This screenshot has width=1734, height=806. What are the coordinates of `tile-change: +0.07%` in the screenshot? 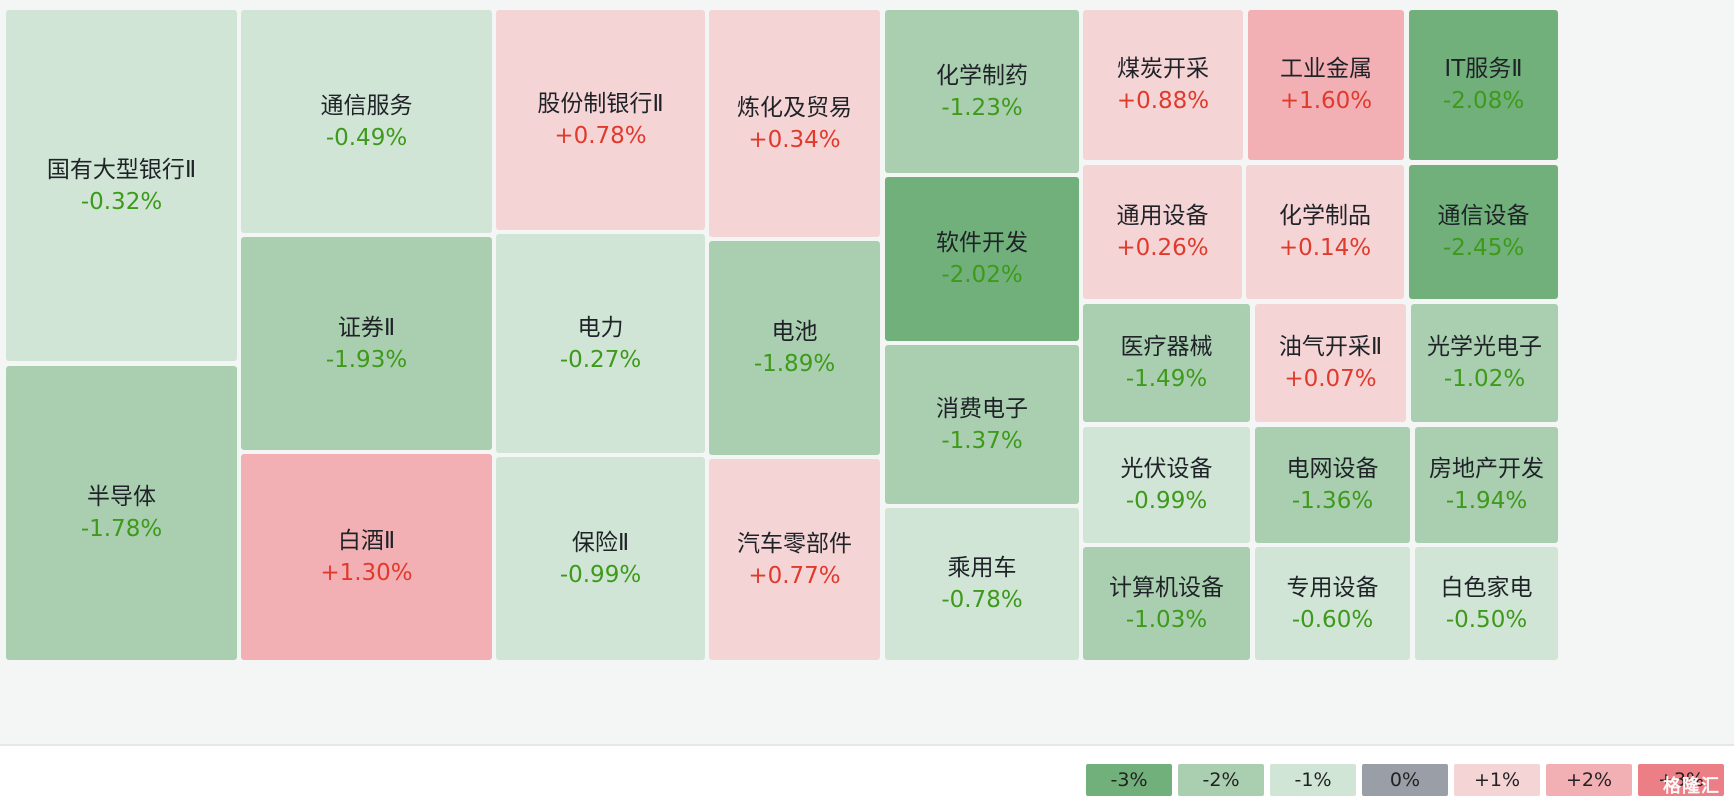 It's located at (1330, 379).